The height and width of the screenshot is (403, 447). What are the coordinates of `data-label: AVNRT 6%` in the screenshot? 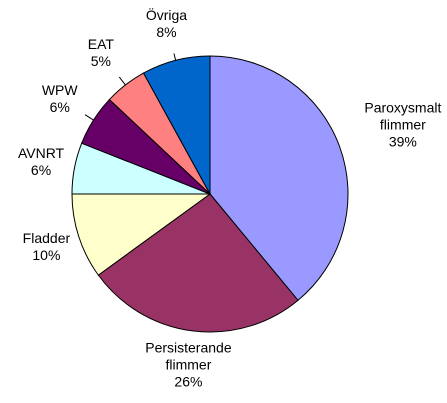 It's located at (44, 162).